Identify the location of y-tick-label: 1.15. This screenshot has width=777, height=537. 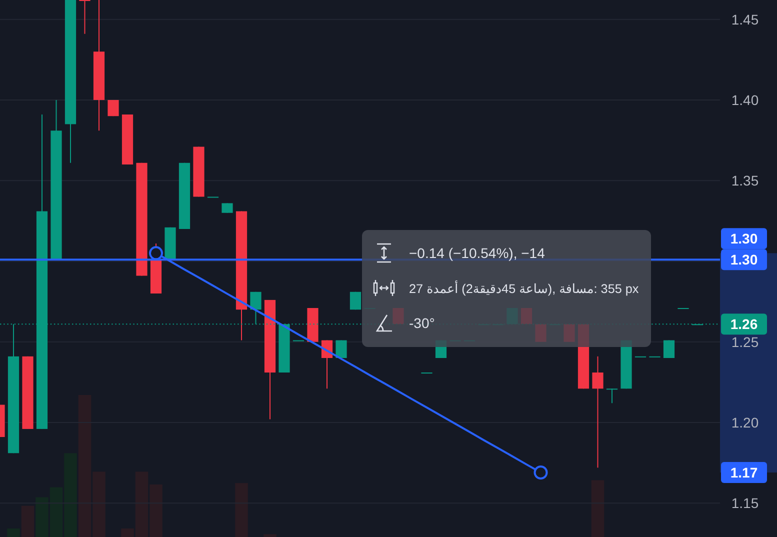
(745, 503).